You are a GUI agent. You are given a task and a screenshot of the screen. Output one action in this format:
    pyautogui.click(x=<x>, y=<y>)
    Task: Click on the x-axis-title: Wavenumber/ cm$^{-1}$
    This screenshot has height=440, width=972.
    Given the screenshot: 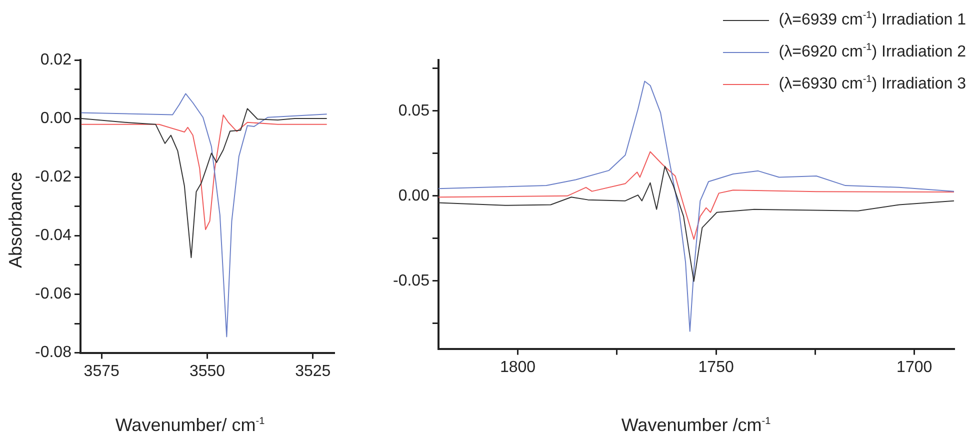 What is the action you would take?
    pyautogui.click(x=190, y=425)
    